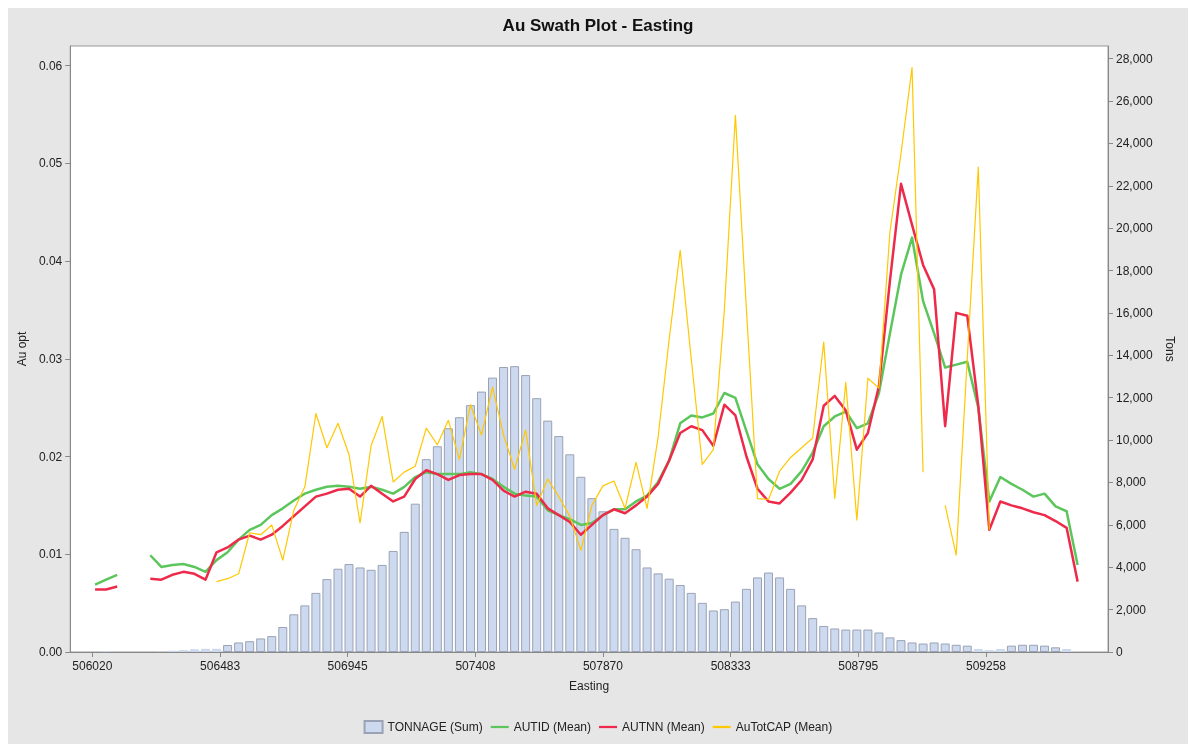 The image size is (1196, 752). Describe the element at coordinates (50, 652) in the screenshot. I see `y-tick-label: 0.00` at that location.